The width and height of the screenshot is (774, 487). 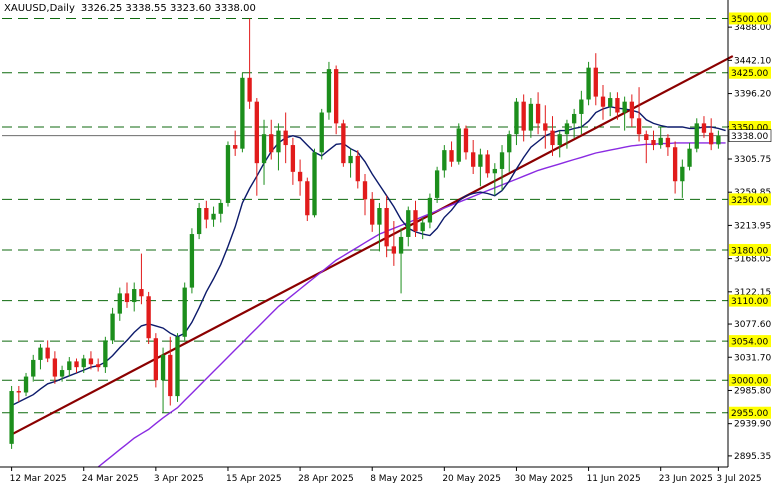 I want to click on y-tick-label: 3031.70, so click(x=752, y=358).